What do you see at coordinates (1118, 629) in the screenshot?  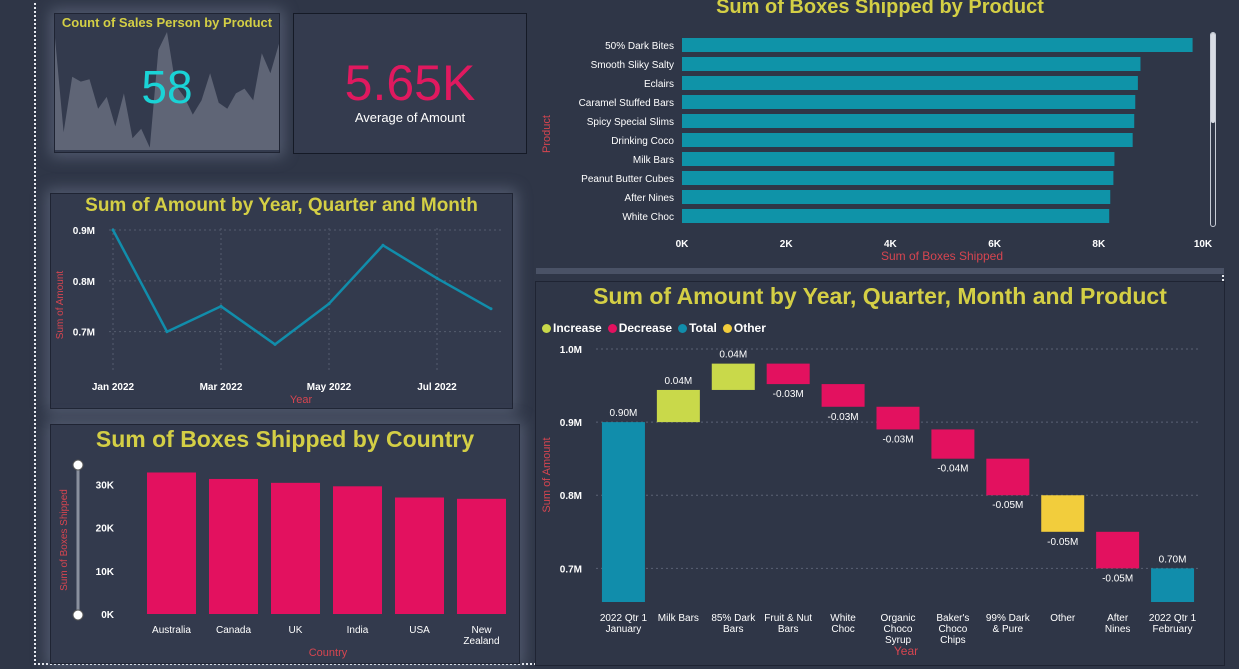 I see `x-tick-label: Nines` at bounding box center [1118, 629].